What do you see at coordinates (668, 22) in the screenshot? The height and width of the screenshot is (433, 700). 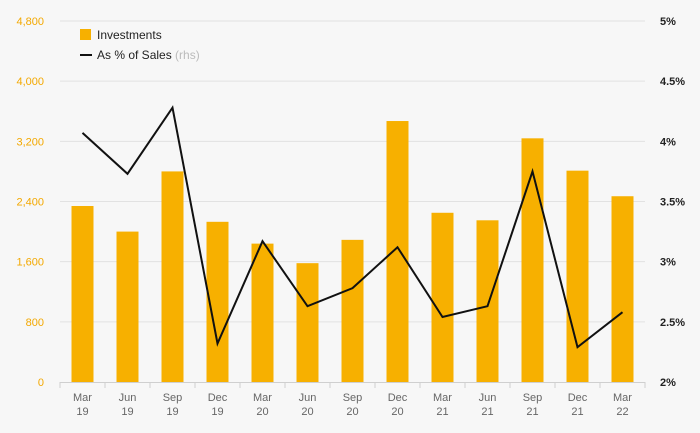 I see `y-right-tick-label: 5%` at bounding box center [668, 22].